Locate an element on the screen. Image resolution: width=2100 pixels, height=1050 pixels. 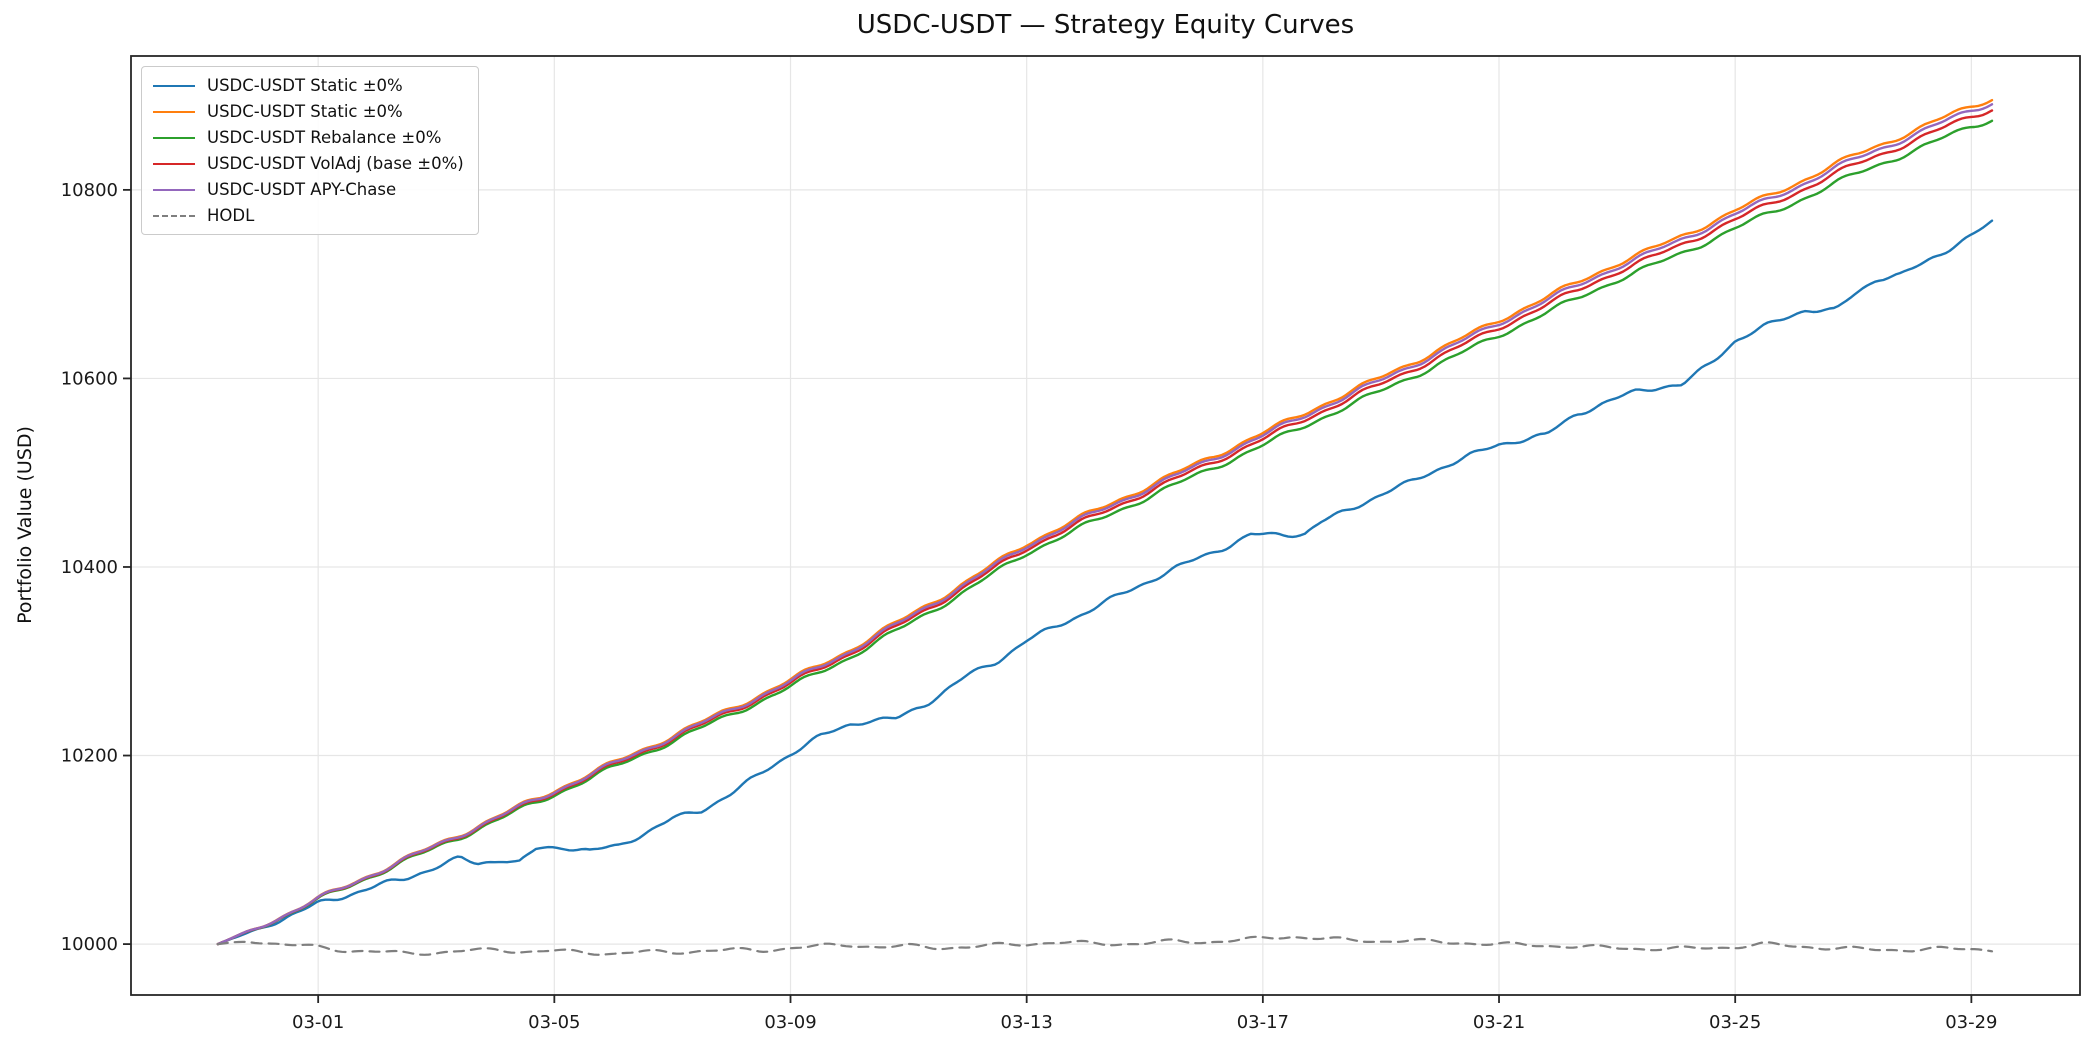
y-tick-label: 10000 is located at coordinates (89, 944).